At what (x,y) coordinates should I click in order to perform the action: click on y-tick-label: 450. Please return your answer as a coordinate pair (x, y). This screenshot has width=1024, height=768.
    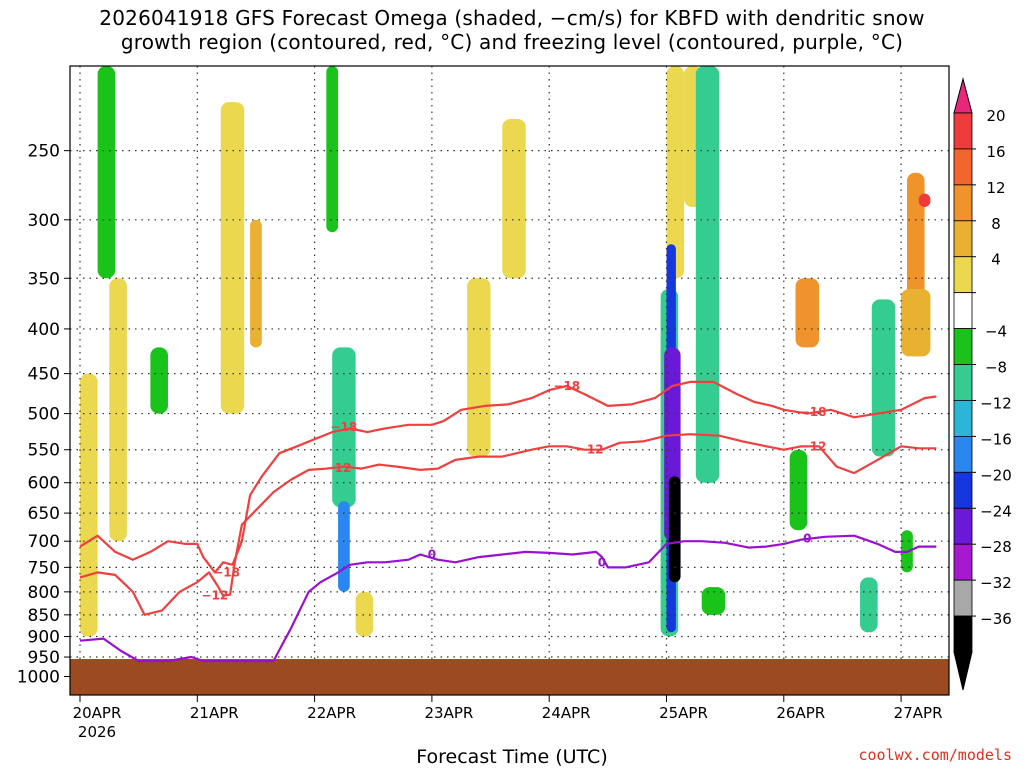
    Looking at the image, I should click on (44, 375).